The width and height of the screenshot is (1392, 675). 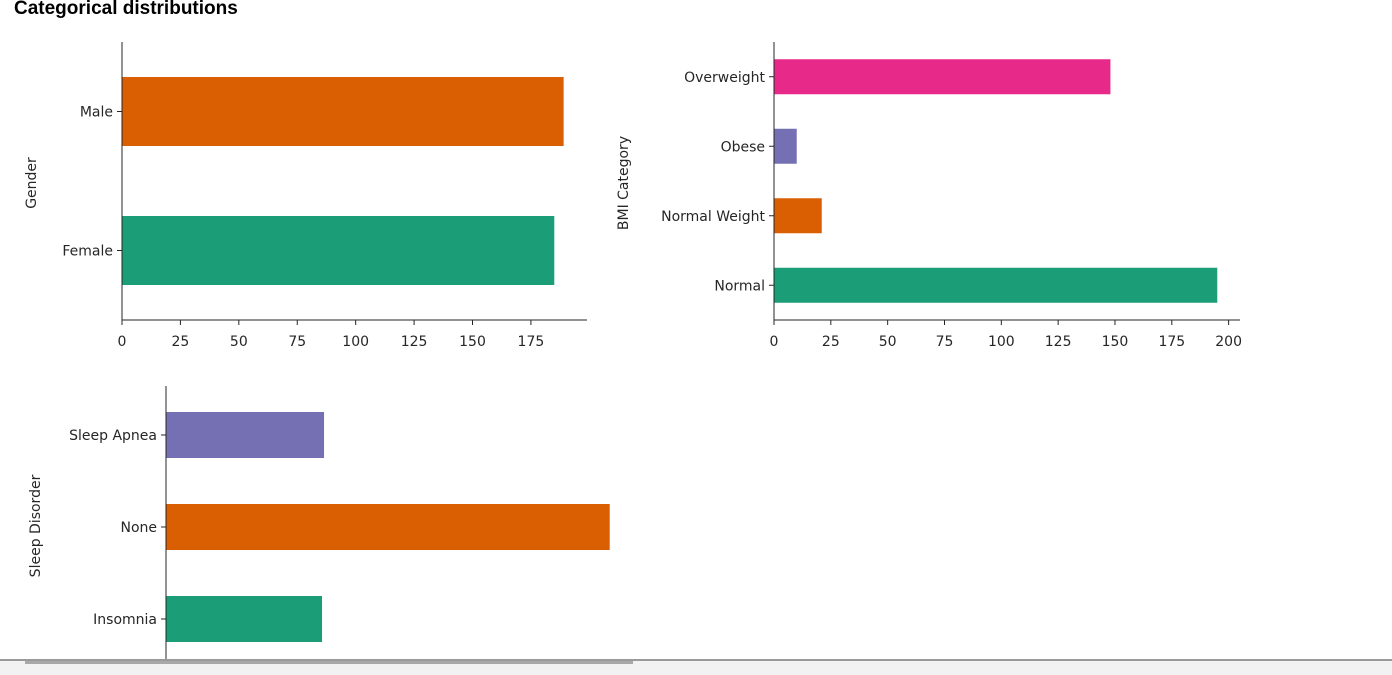 I want to click on ytick-label-2-0: Insomnia, so click(x=125, y=620).